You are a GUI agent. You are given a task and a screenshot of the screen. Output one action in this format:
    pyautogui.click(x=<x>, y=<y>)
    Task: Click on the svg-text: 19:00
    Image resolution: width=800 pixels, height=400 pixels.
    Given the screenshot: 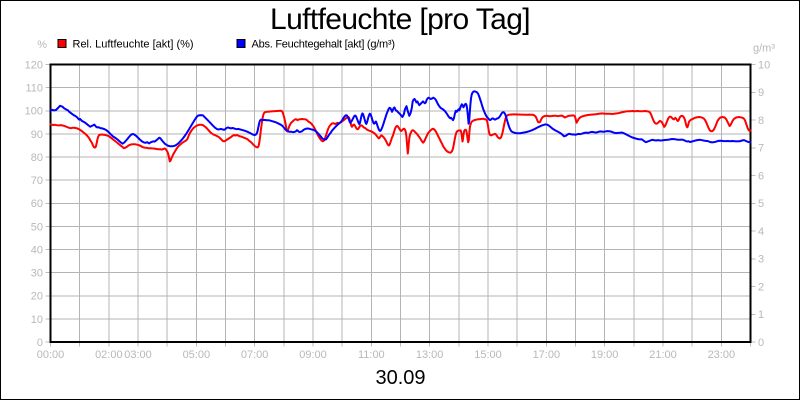 What is the action you would take?
    pyautogui.click(x=605, y=355)
    